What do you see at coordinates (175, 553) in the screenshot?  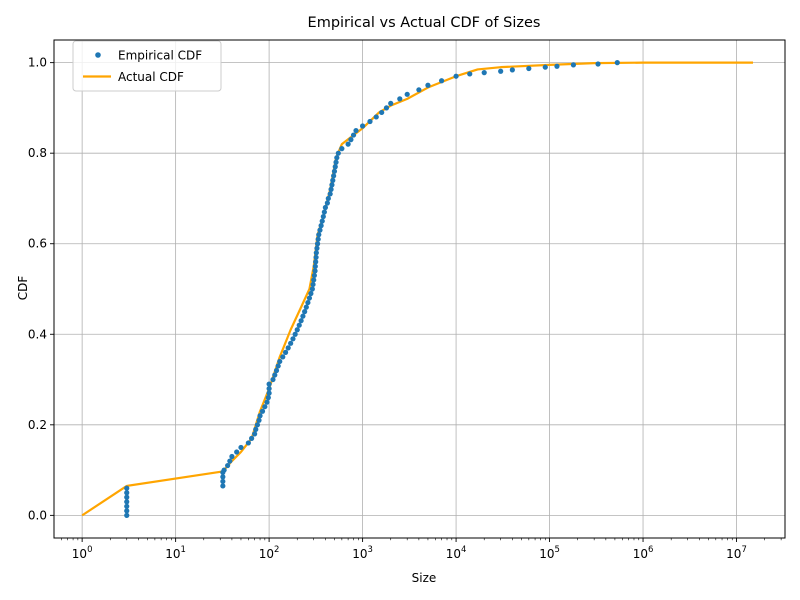 I see `x-tick-label: 10¹` at bounding box center [175, 553].